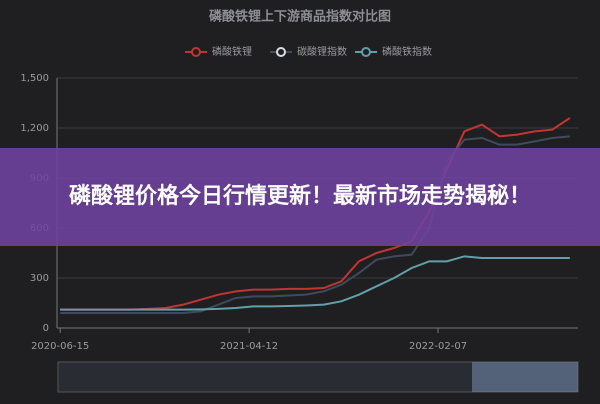  Describe the element at coordinates (39, 278) in the screenshot. I see `y-tick-label: 300` at that location.